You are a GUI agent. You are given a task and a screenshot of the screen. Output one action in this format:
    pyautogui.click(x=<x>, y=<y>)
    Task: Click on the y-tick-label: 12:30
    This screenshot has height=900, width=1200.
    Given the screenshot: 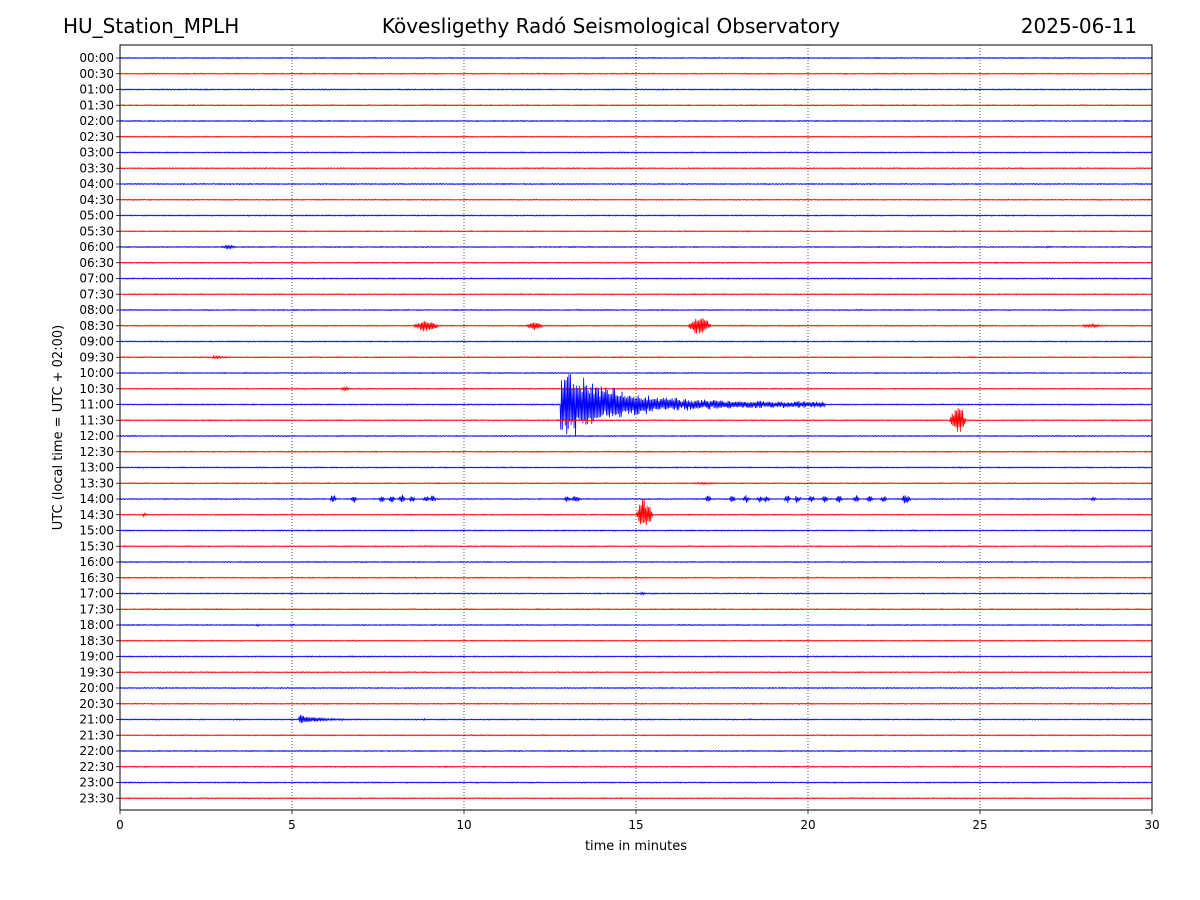 What is the action you would take?
    pyautogui.click(x=96, y=452)
    